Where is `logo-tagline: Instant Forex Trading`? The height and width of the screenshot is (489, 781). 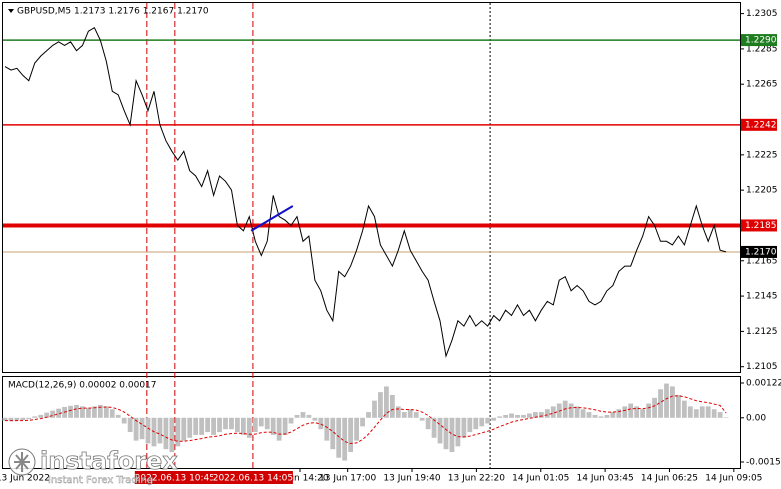 logo-tagline: Instant Forex Trading is located at coordinates (100, 480).